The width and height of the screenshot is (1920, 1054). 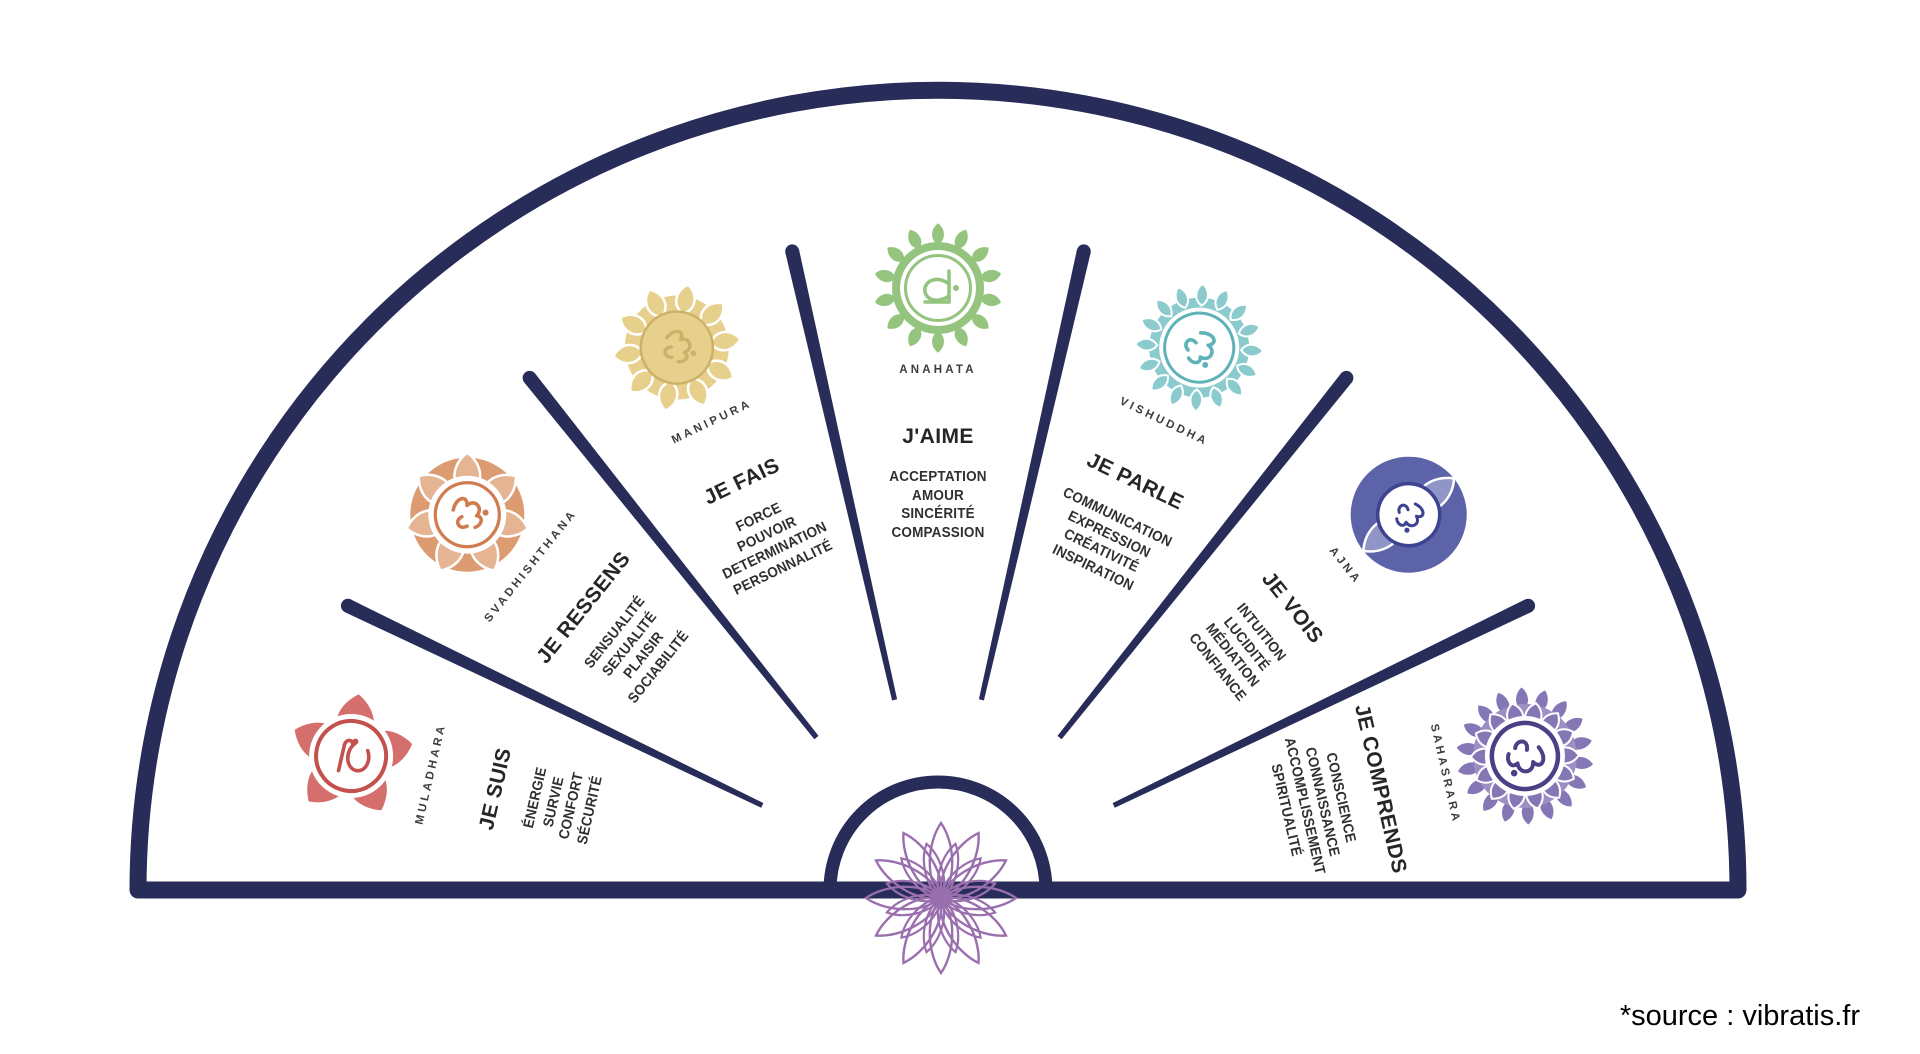 I want to click on source-attribution: *source : vibratis.fr, so click(x=1739, y=1016).